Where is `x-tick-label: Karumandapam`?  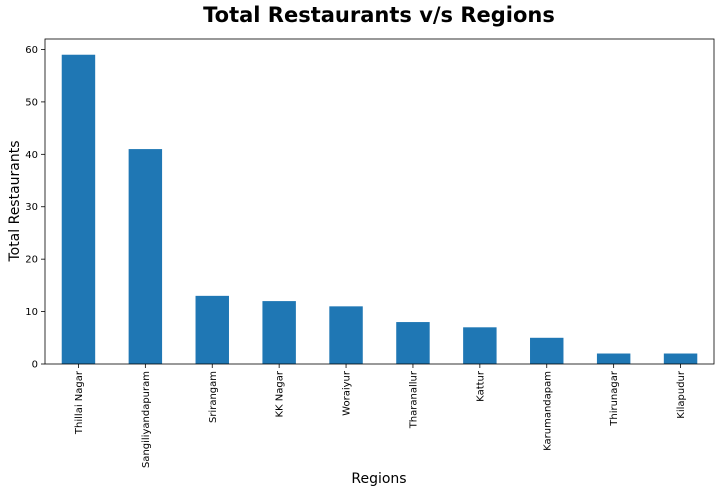
x-tick-label: Karumandapam is located at coordinates (547, 411).